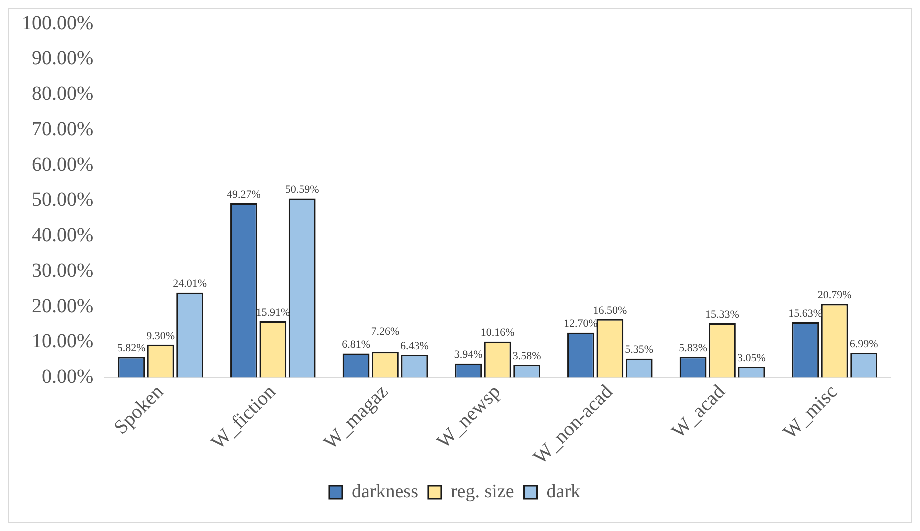 The height and width of the screenshot is (531, 920). What do you see at coordinates (302, 190) in the screenshot?
I see `data-label: 50.59%` at bounding box center [302, 190].